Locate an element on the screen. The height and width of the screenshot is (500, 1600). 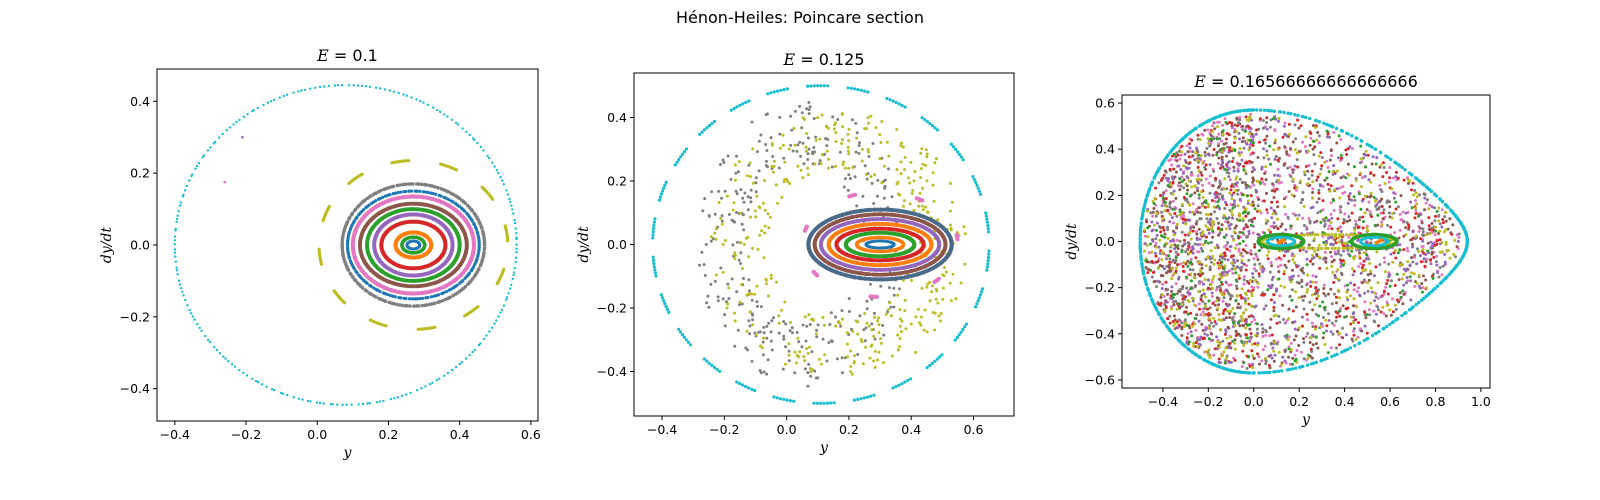
title-variable: E is located at coordinates (1199, 81).